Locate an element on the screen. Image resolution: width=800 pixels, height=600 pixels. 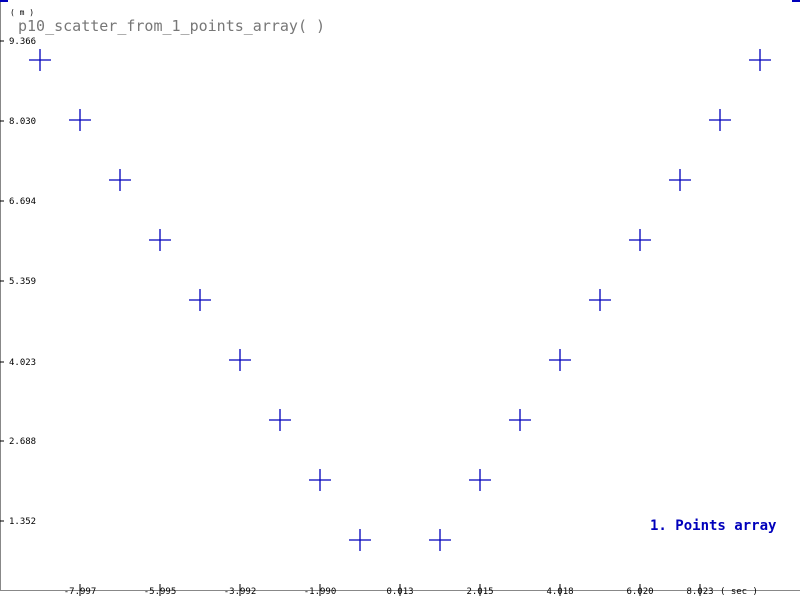
x-axis-unit: ( sec ) is located at coordinates (739, 592).